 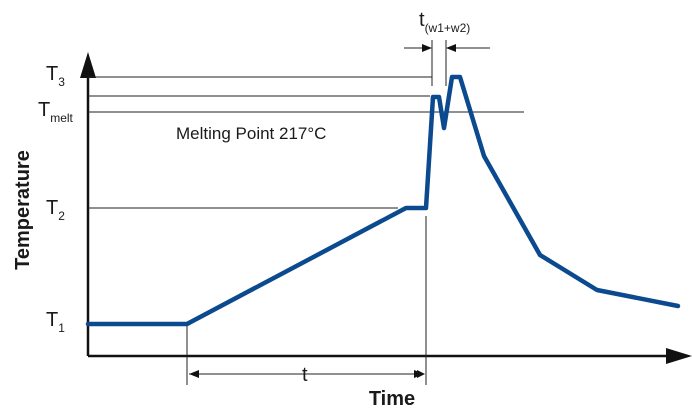 What do you see at coordinates (451, 48) in the screenshot?
I see `peak-window-arrow-right-head` at bounding box center [451, 48].